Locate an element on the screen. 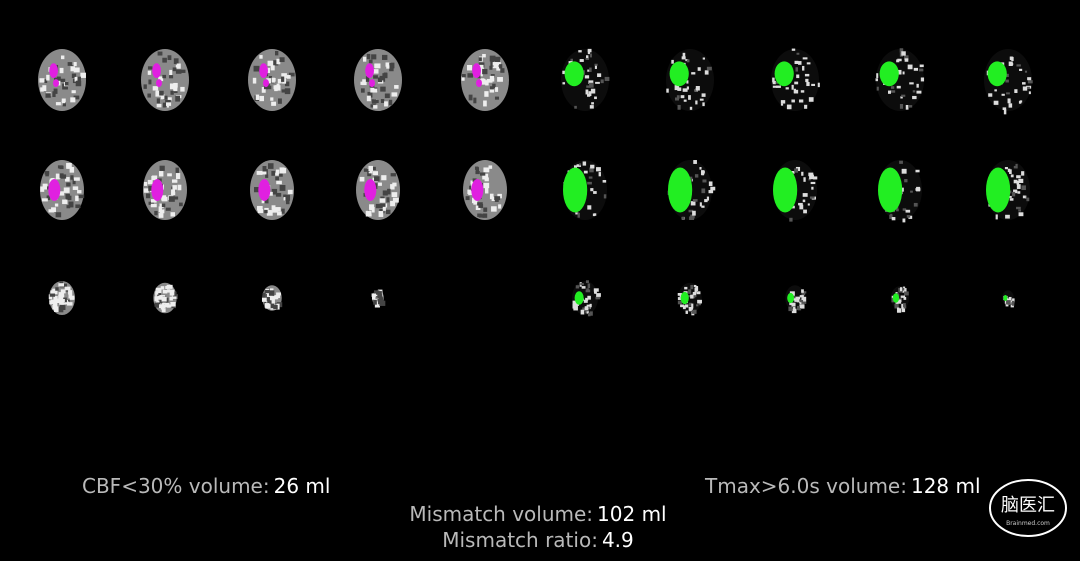  watermark: 脑医汇 Brainmed.com is located at coordinates (1028, 508).